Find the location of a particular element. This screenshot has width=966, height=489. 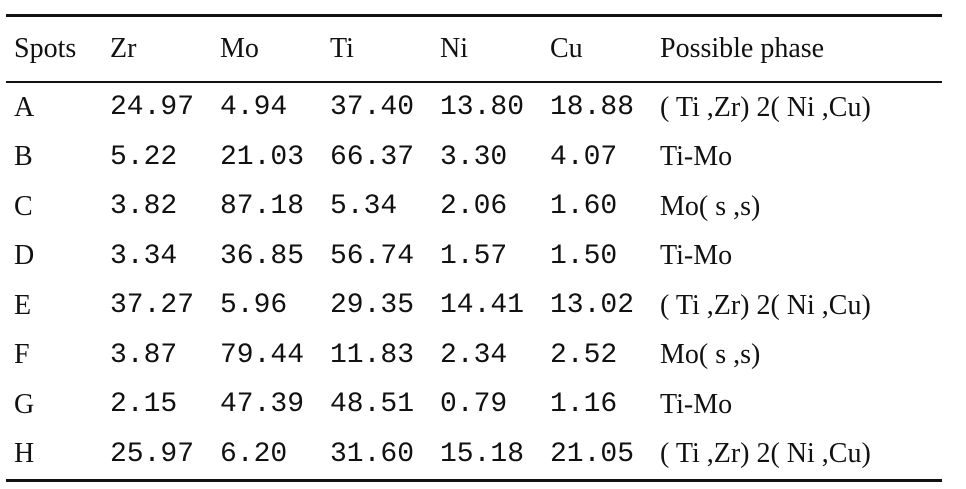

cell-spot: H is located at coordinates (24, 454).